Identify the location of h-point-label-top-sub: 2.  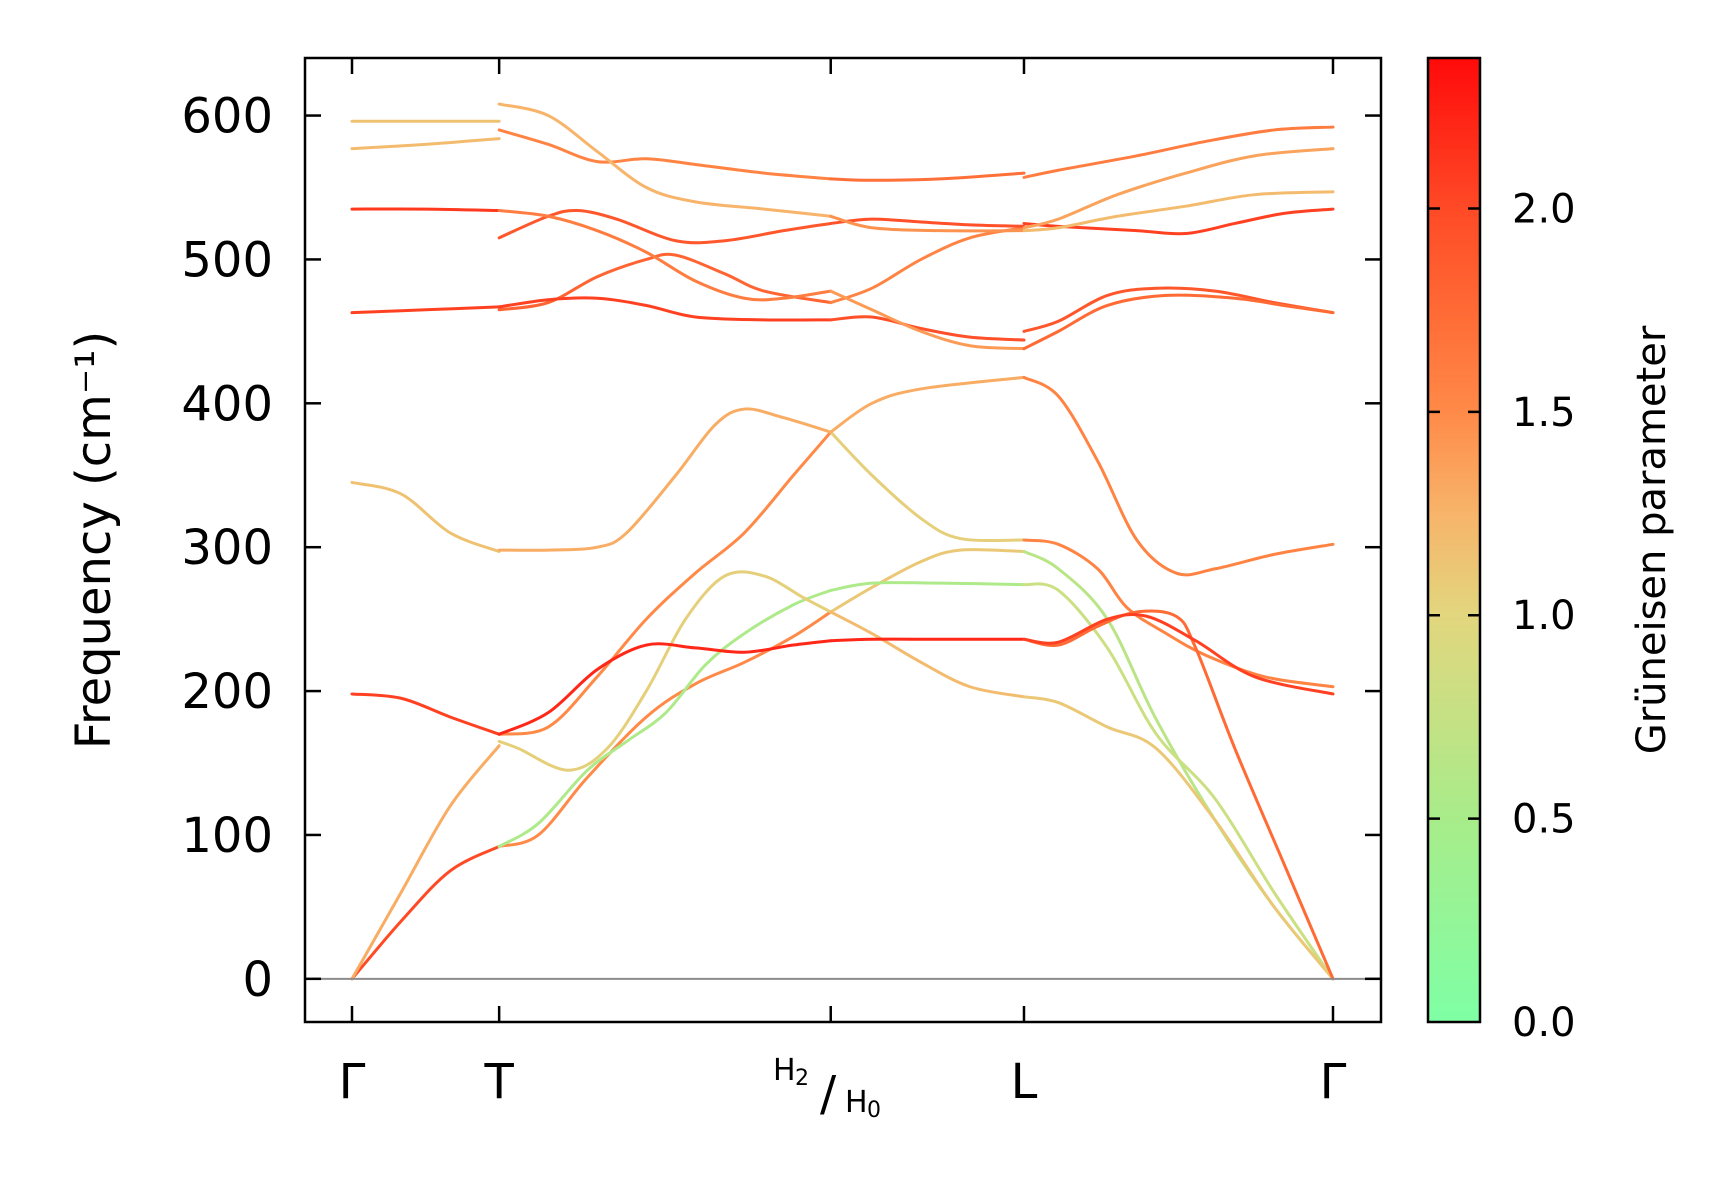
(802, 1078).